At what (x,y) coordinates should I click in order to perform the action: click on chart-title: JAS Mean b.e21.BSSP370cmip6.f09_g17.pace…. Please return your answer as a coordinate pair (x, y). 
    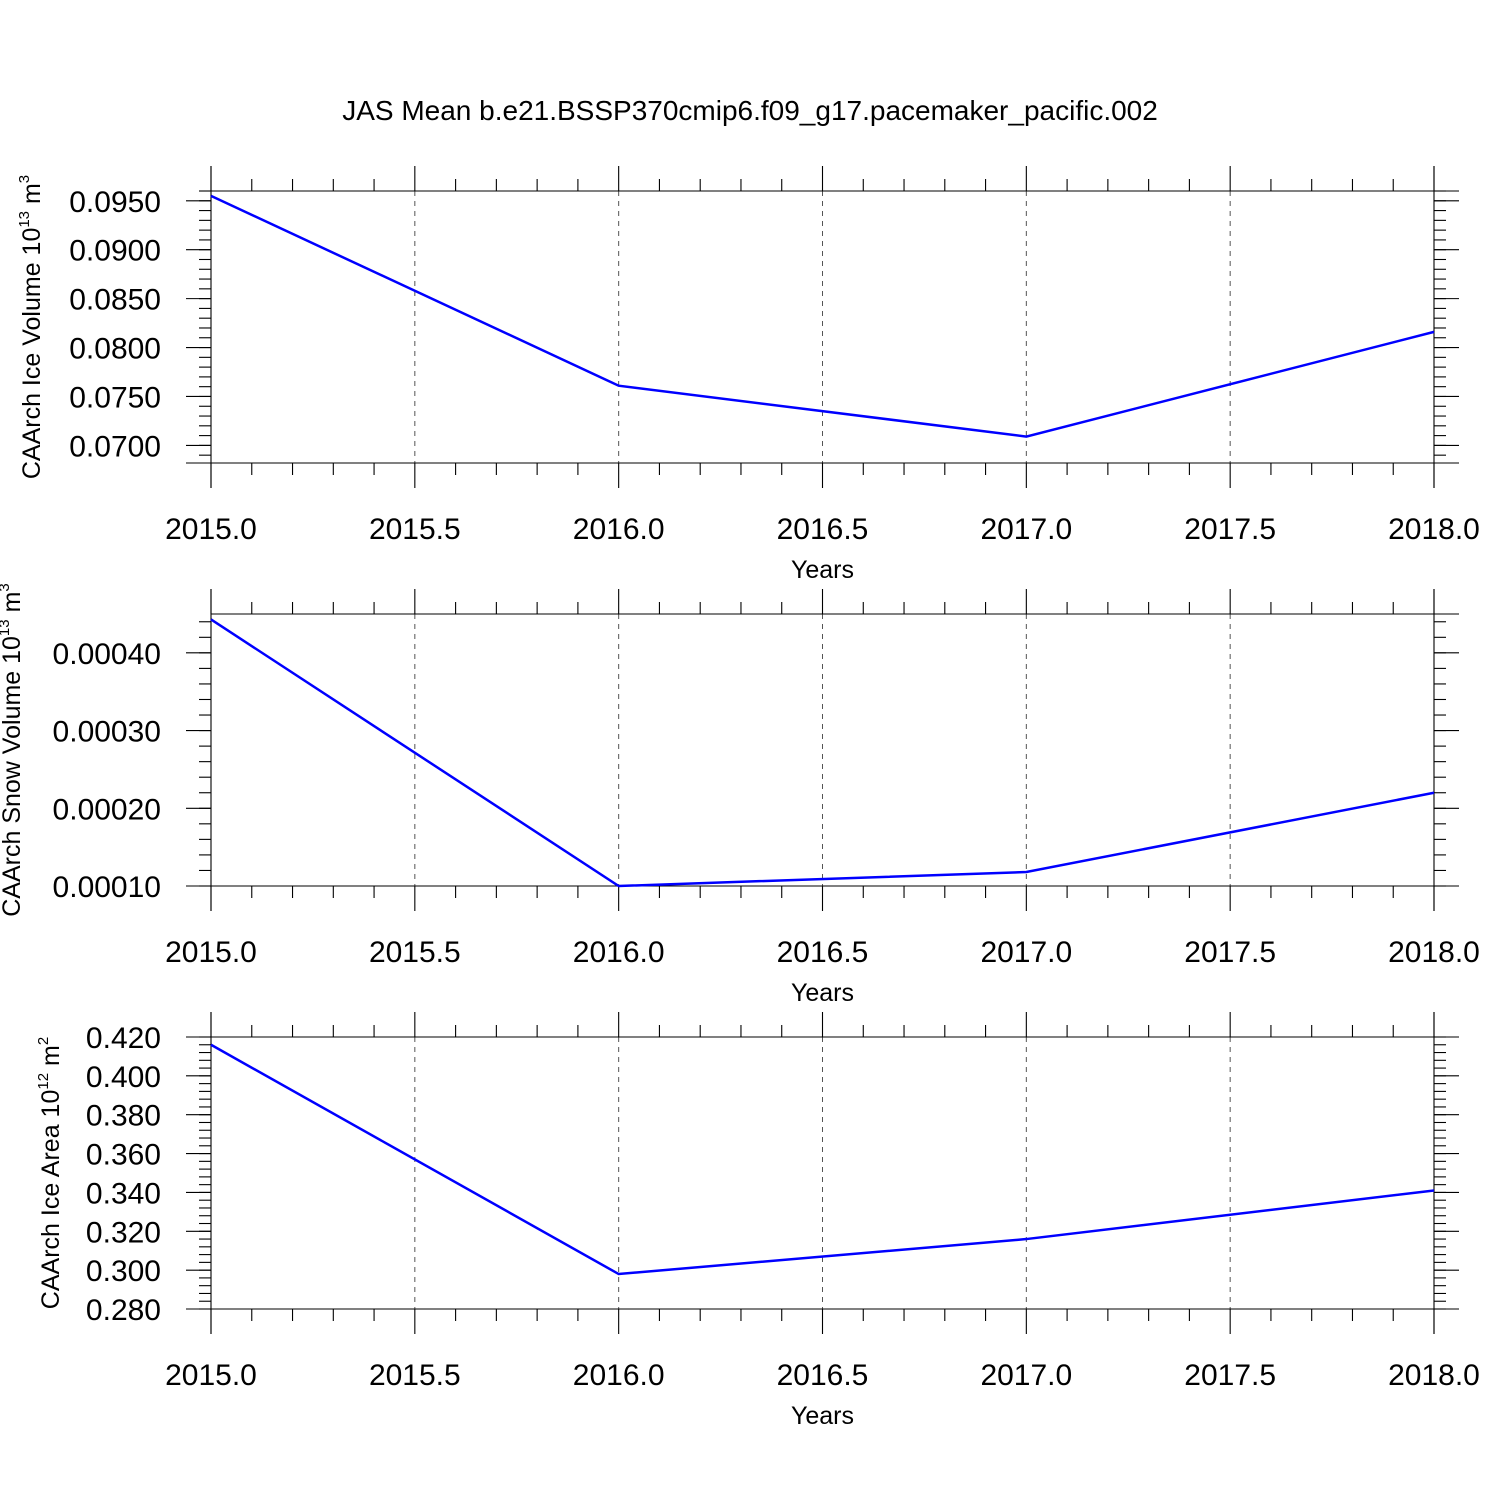
    Looking at the image, I should click on (750, 110).